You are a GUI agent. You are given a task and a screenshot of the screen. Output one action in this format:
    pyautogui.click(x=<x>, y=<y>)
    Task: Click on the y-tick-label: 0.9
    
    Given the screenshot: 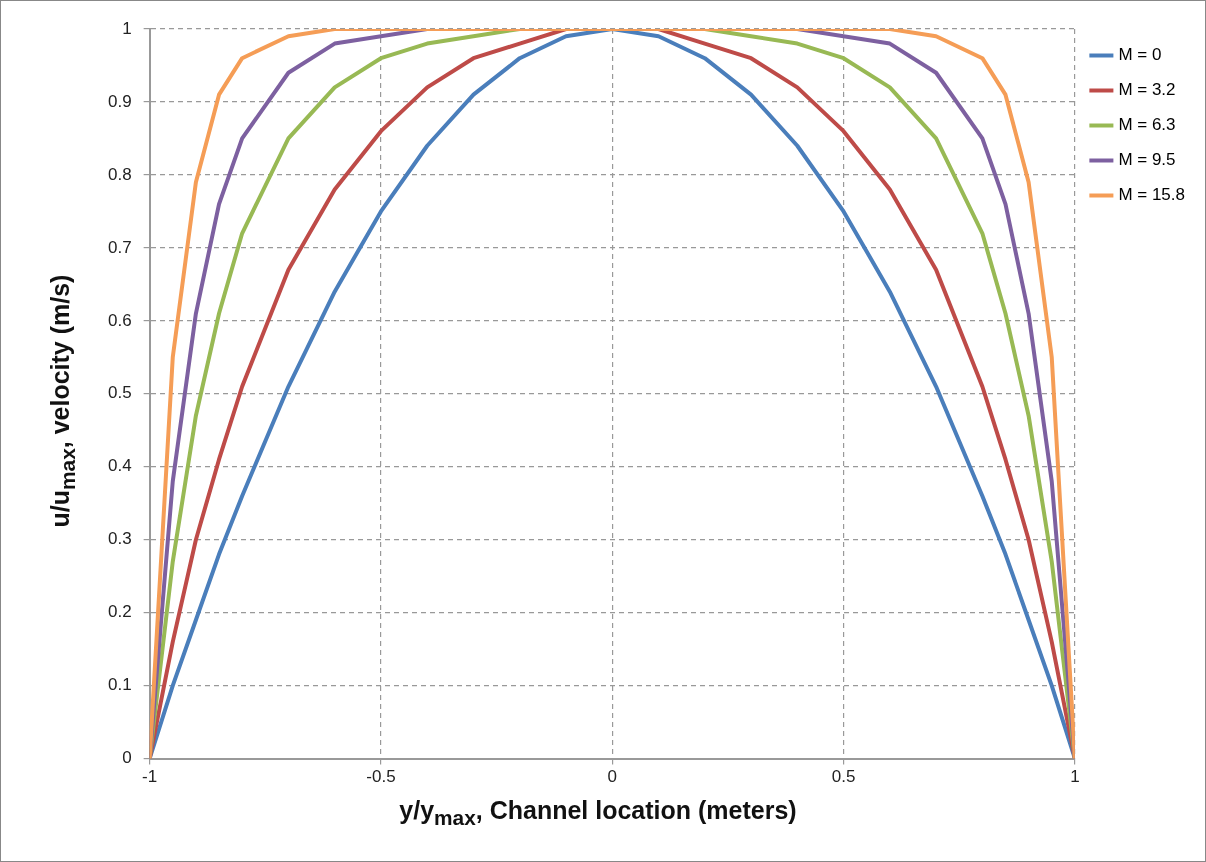 What is the action you would take?
    pyautogui.click(x=119, y=101)
    